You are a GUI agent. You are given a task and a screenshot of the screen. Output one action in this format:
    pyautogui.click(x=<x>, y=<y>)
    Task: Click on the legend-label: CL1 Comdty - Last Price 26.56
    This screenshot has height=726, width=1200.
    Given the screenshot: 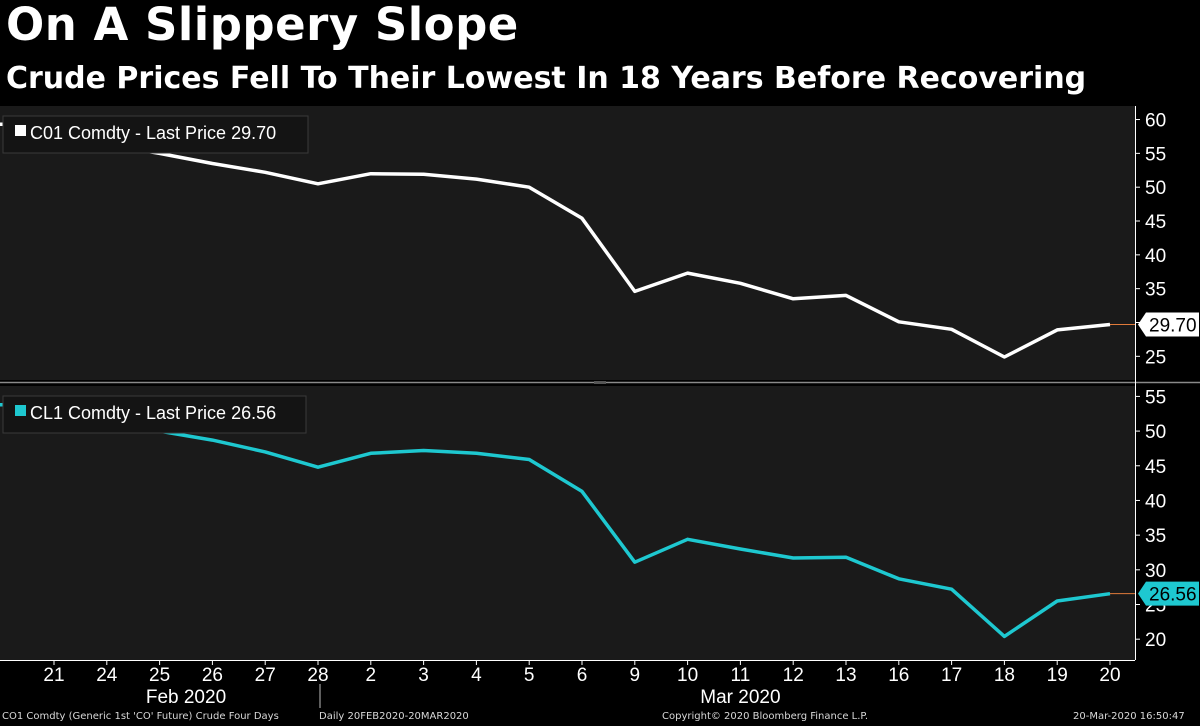 What is the action you would take?
    pyautogui.click(x=153, y=413)
    